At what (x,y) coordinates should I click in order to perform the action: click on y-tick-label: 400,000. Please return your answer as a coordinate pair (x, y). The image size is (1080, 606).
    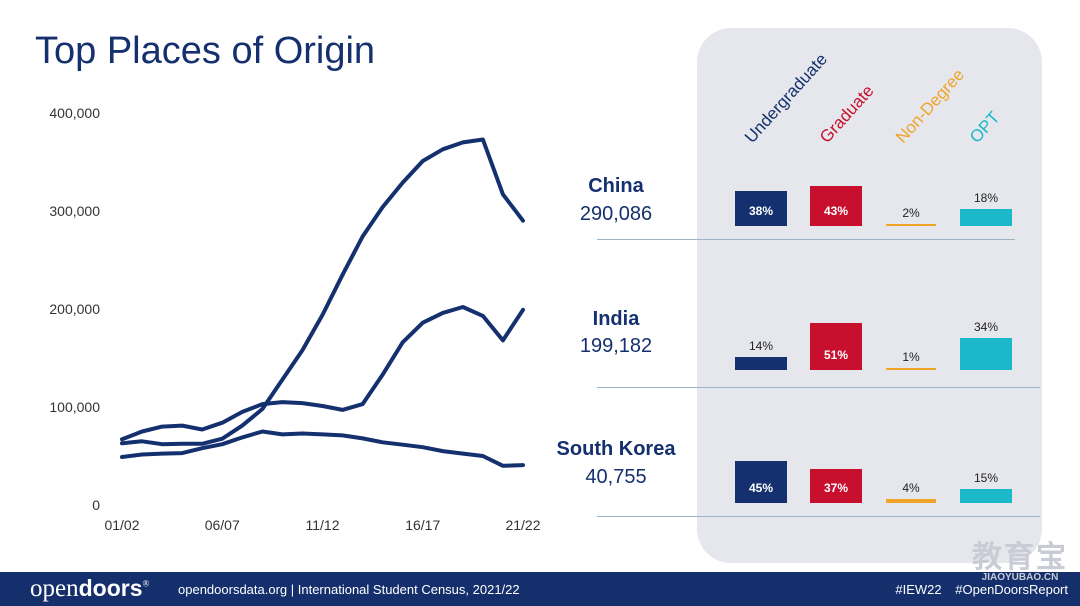
    Looking at the image, I should click on (74, 113).